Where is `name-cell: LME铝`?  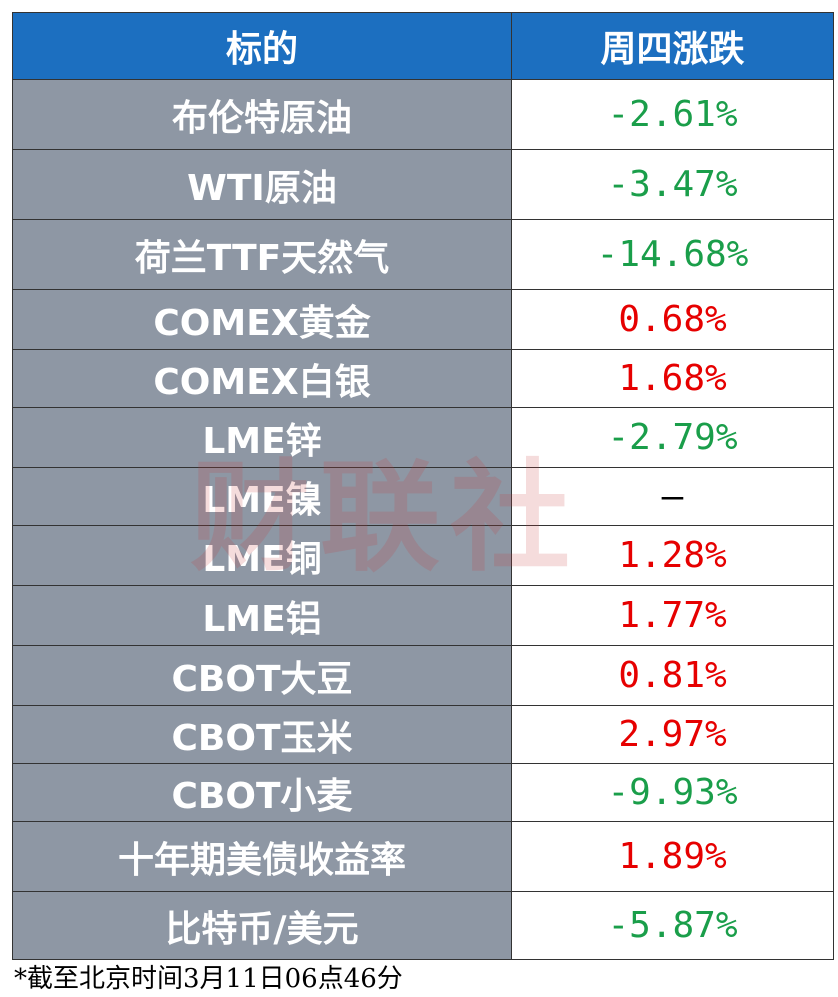 name-cell: LME铝 is located at coordinates (262, 615).